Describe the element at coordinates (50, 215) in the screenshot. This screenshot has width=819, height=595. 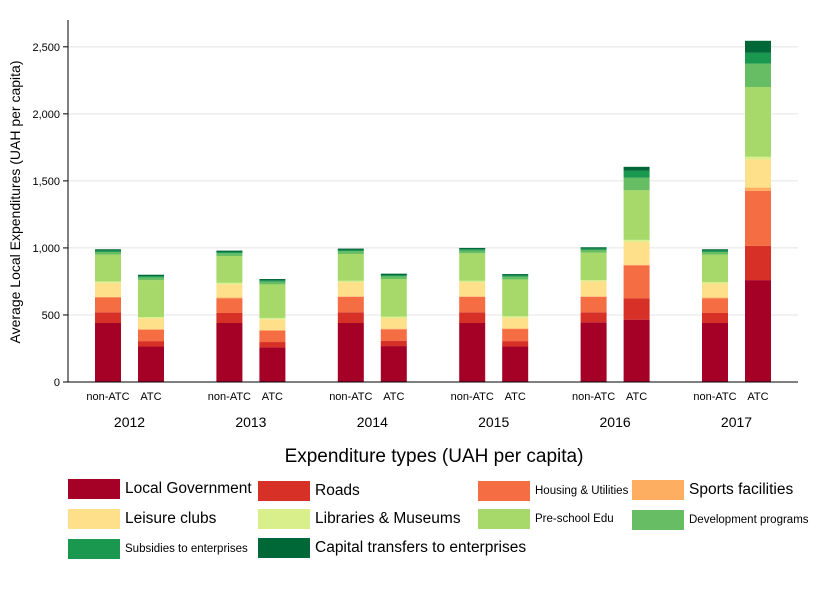
I see `y-ticks: 0 500 1,000 1,500 2,000 2,500` at that location.